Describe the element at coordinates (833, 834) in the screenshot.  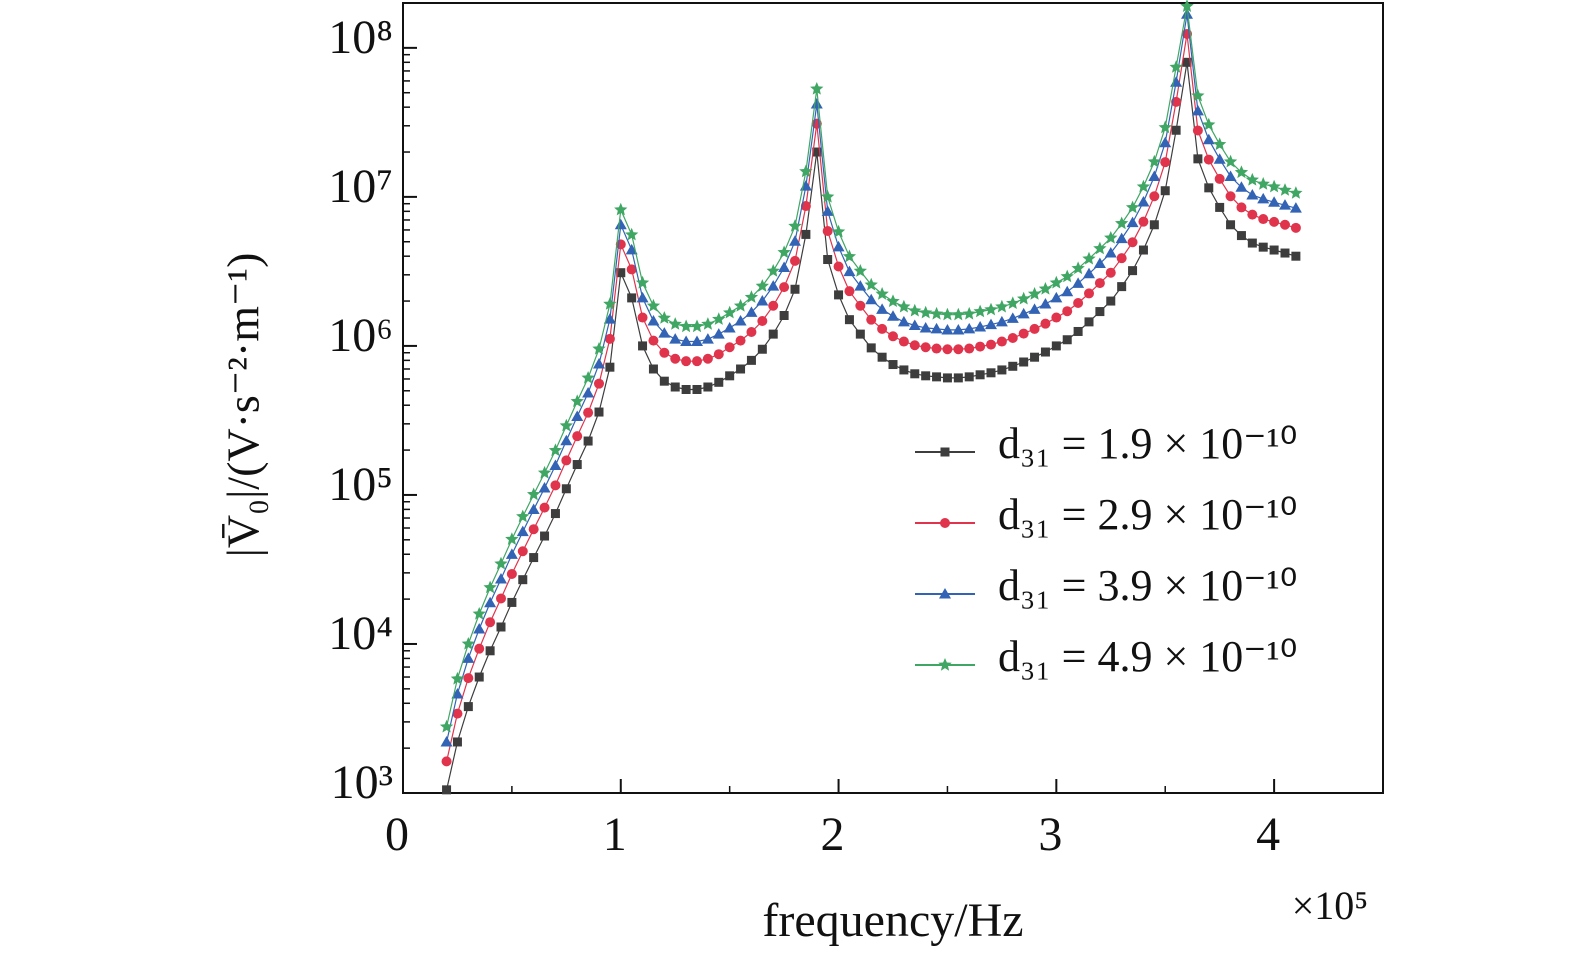
I see `x-tick-label: 2` at that location.